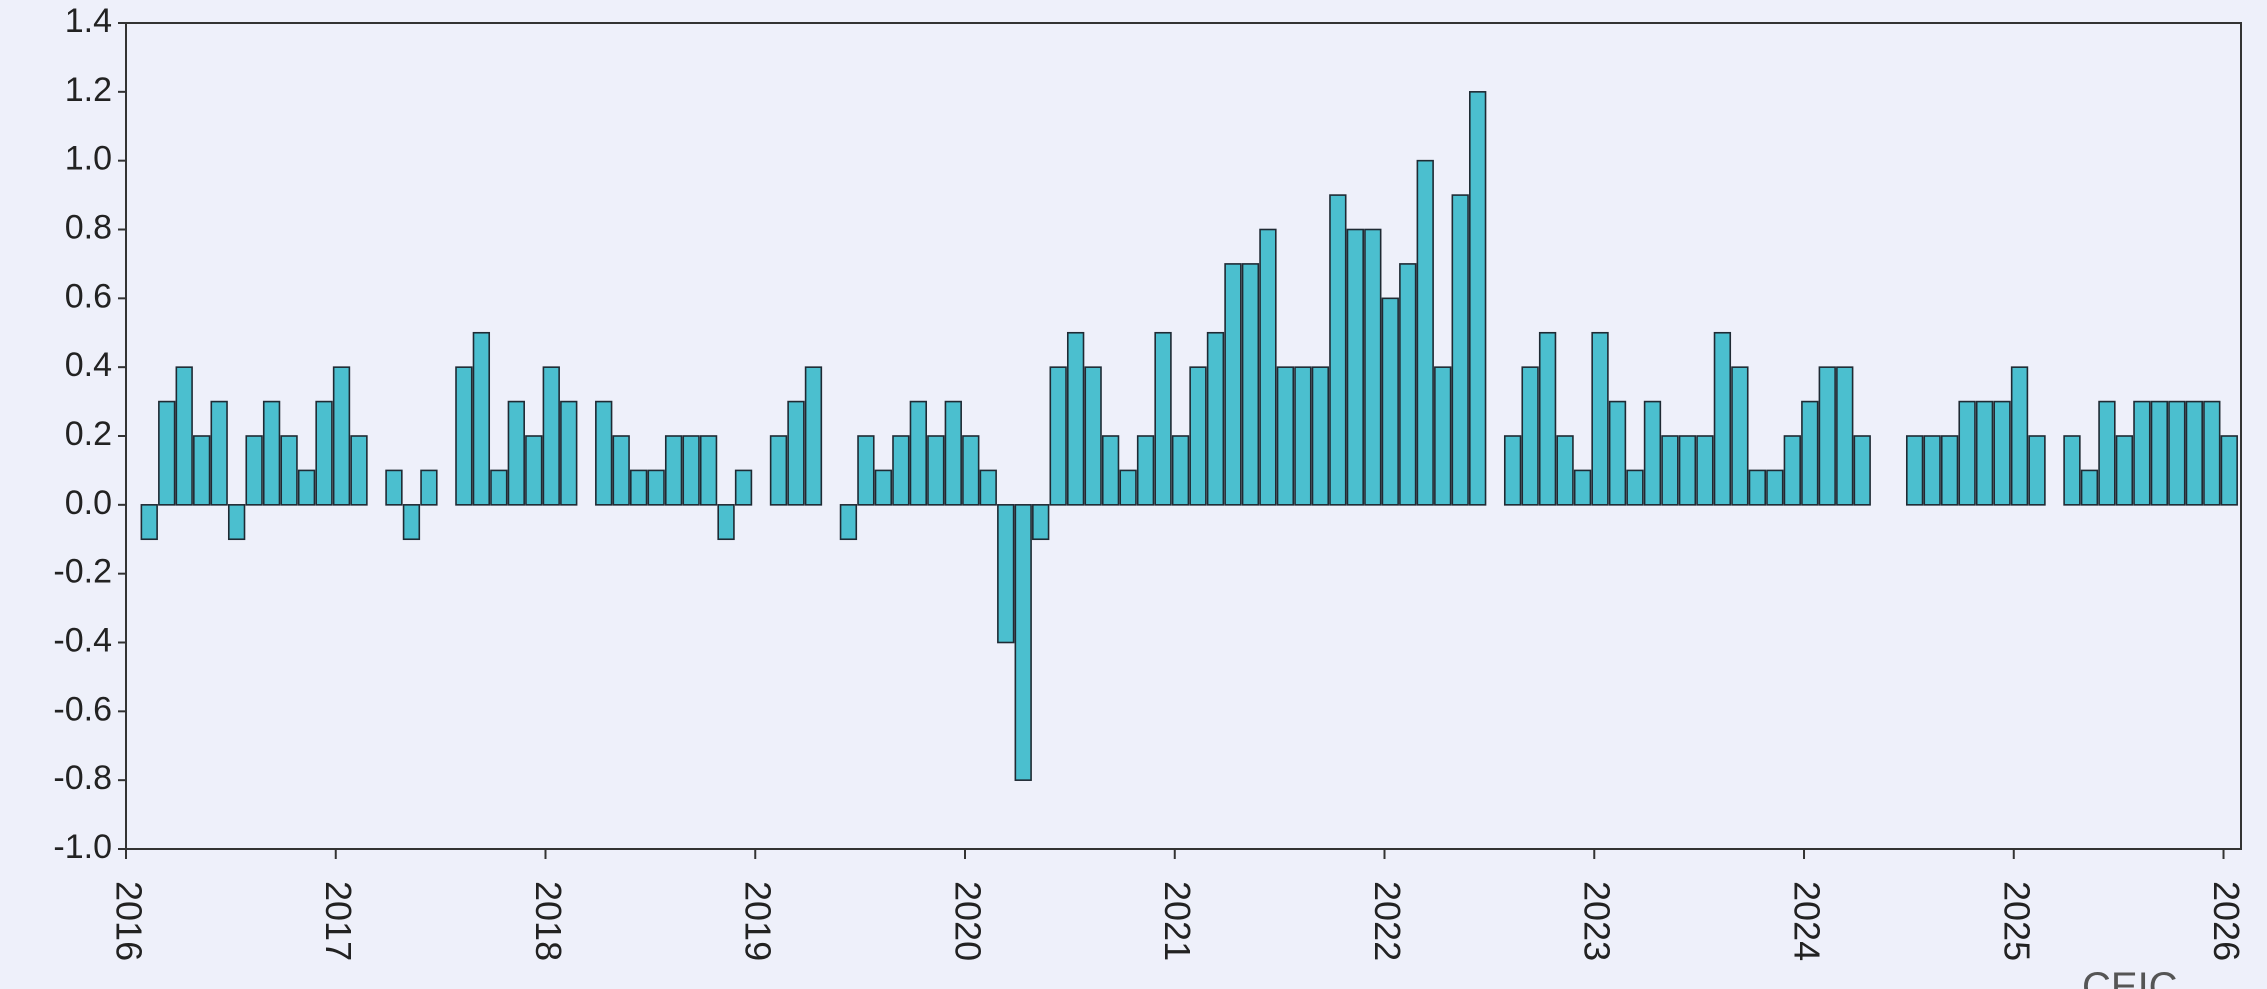  What do you see at coordinates (82, 847) in the screenshot?
I see `y-tick-label: -1.0` at bounding box center [82, 847].